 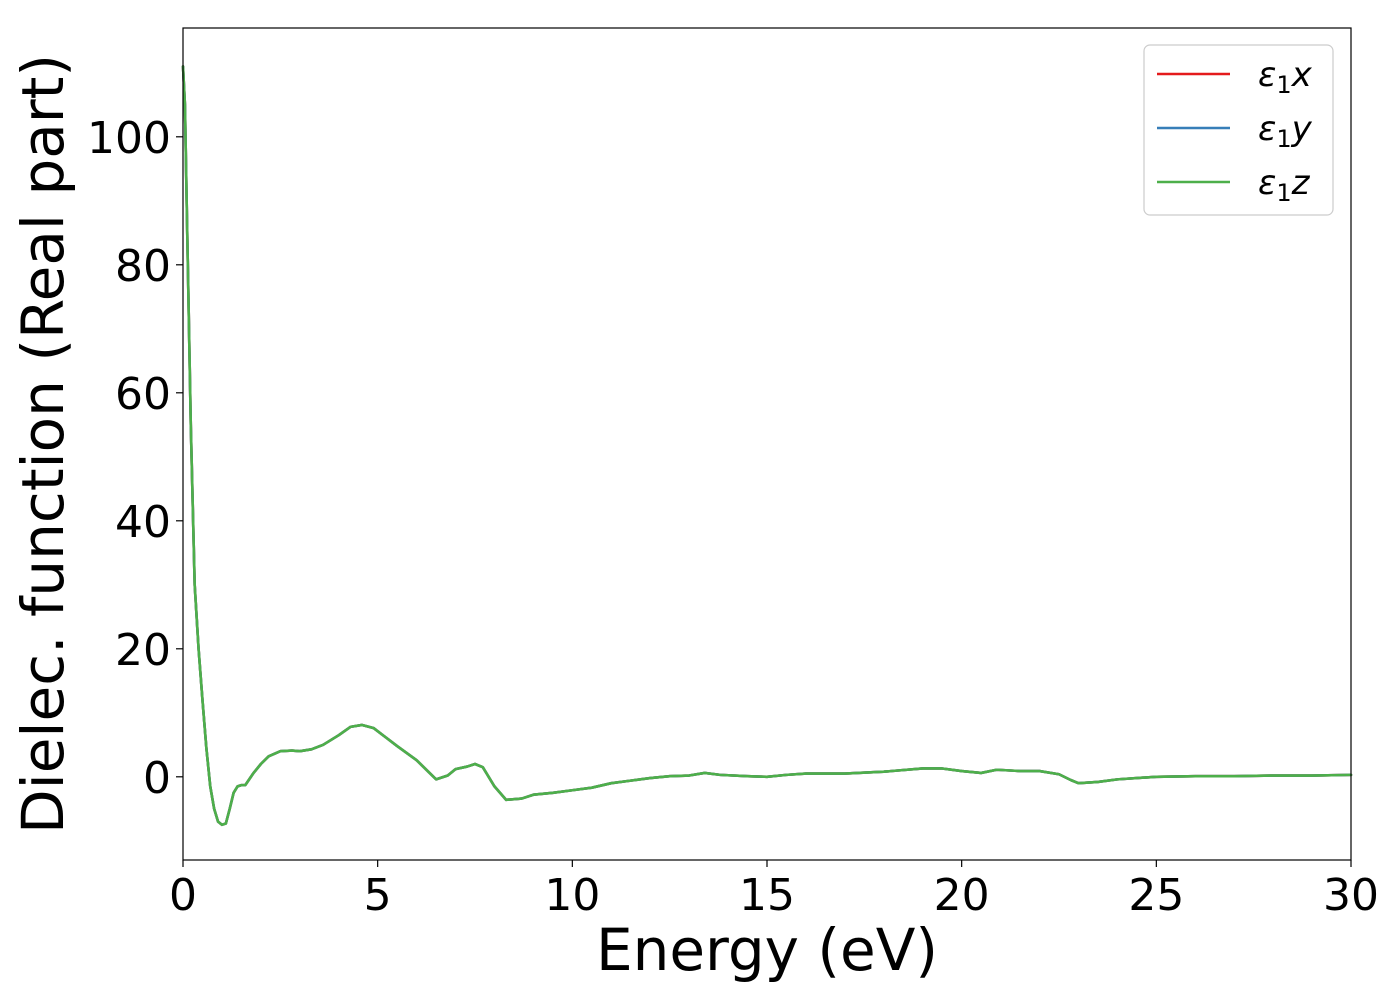 What do you see at coordinates (143, 650) in the screenshot?
I see `y-tick-label: 20` at bounding box center [143, 650].